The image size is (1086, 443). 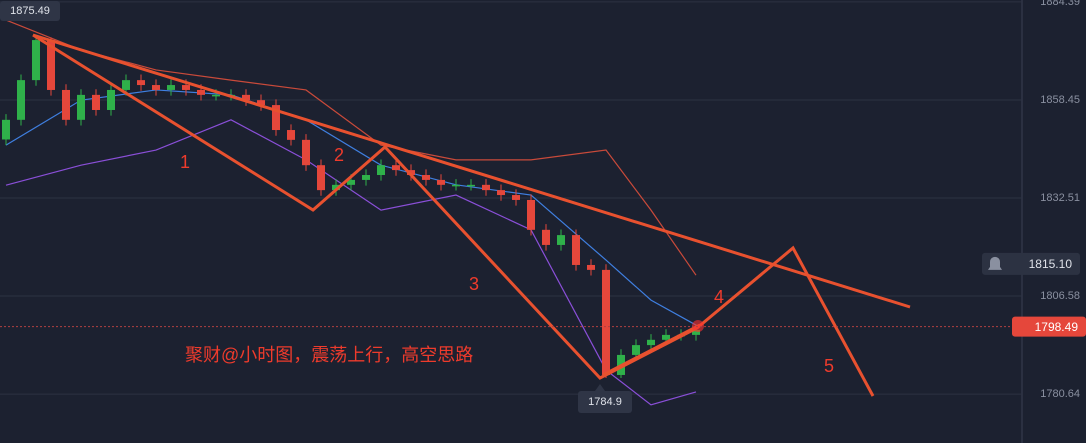 What do you see at coordinates (339, 155) in the screenshot?
I see `annotation: 2` at bounding box center [339, 155].